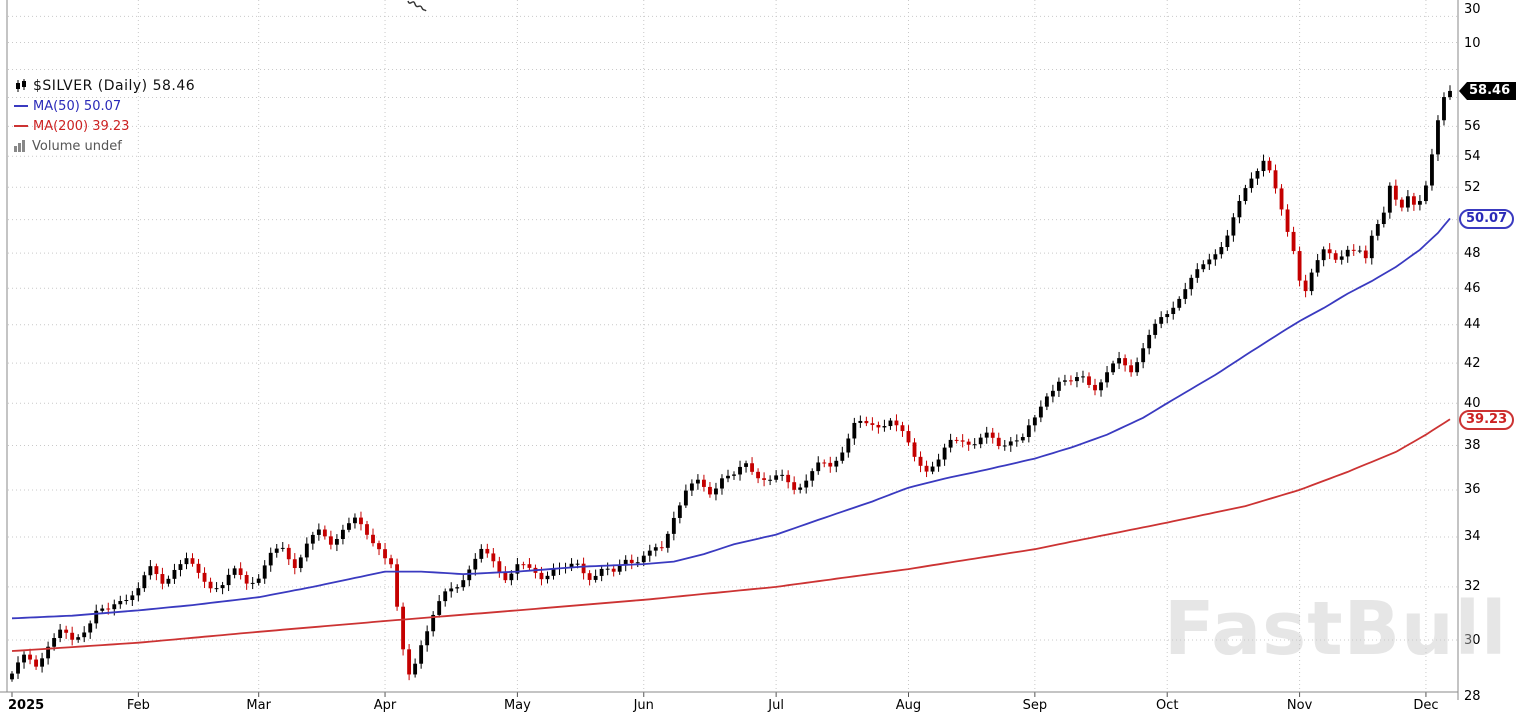 The height and width of the screenshot is (718, 1536). What do you see at coordinates (258, 705) in the screenshot?
I see `x-axis-month-label: Mar` at bounding box center [258, 705].